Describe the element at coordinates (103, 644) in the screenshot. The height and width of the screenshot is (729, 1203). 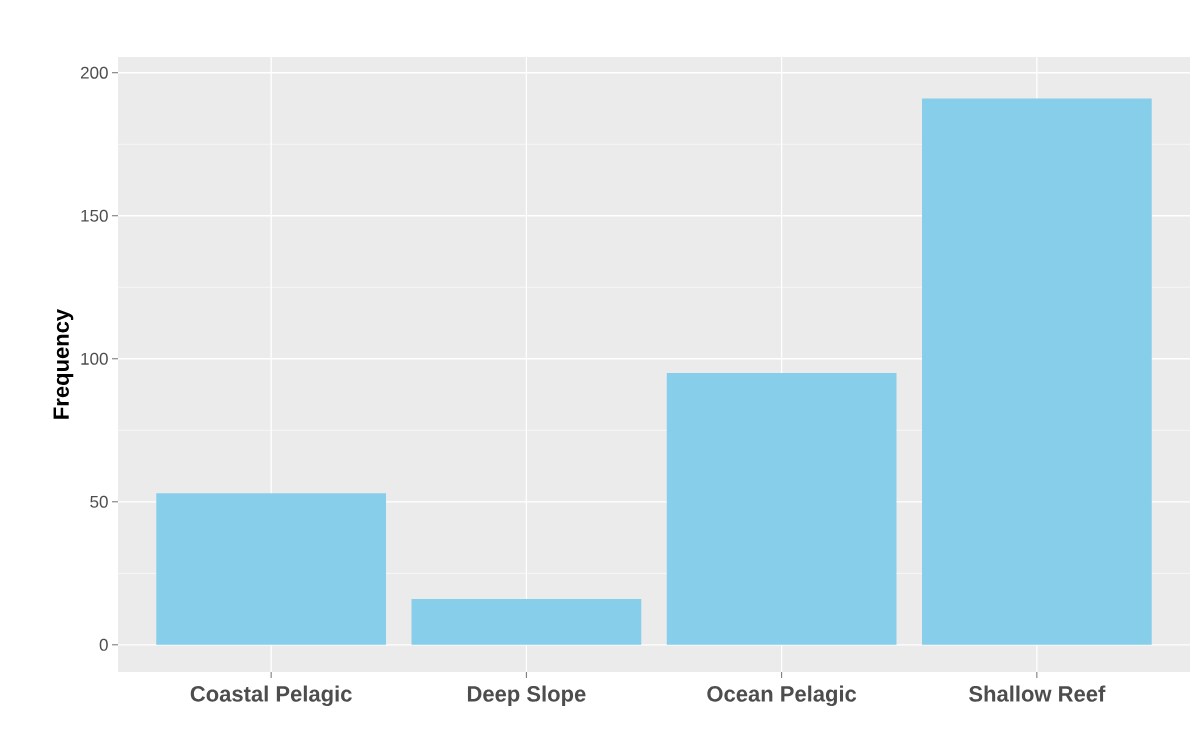
I see `y-tick-label: 0` at that location.